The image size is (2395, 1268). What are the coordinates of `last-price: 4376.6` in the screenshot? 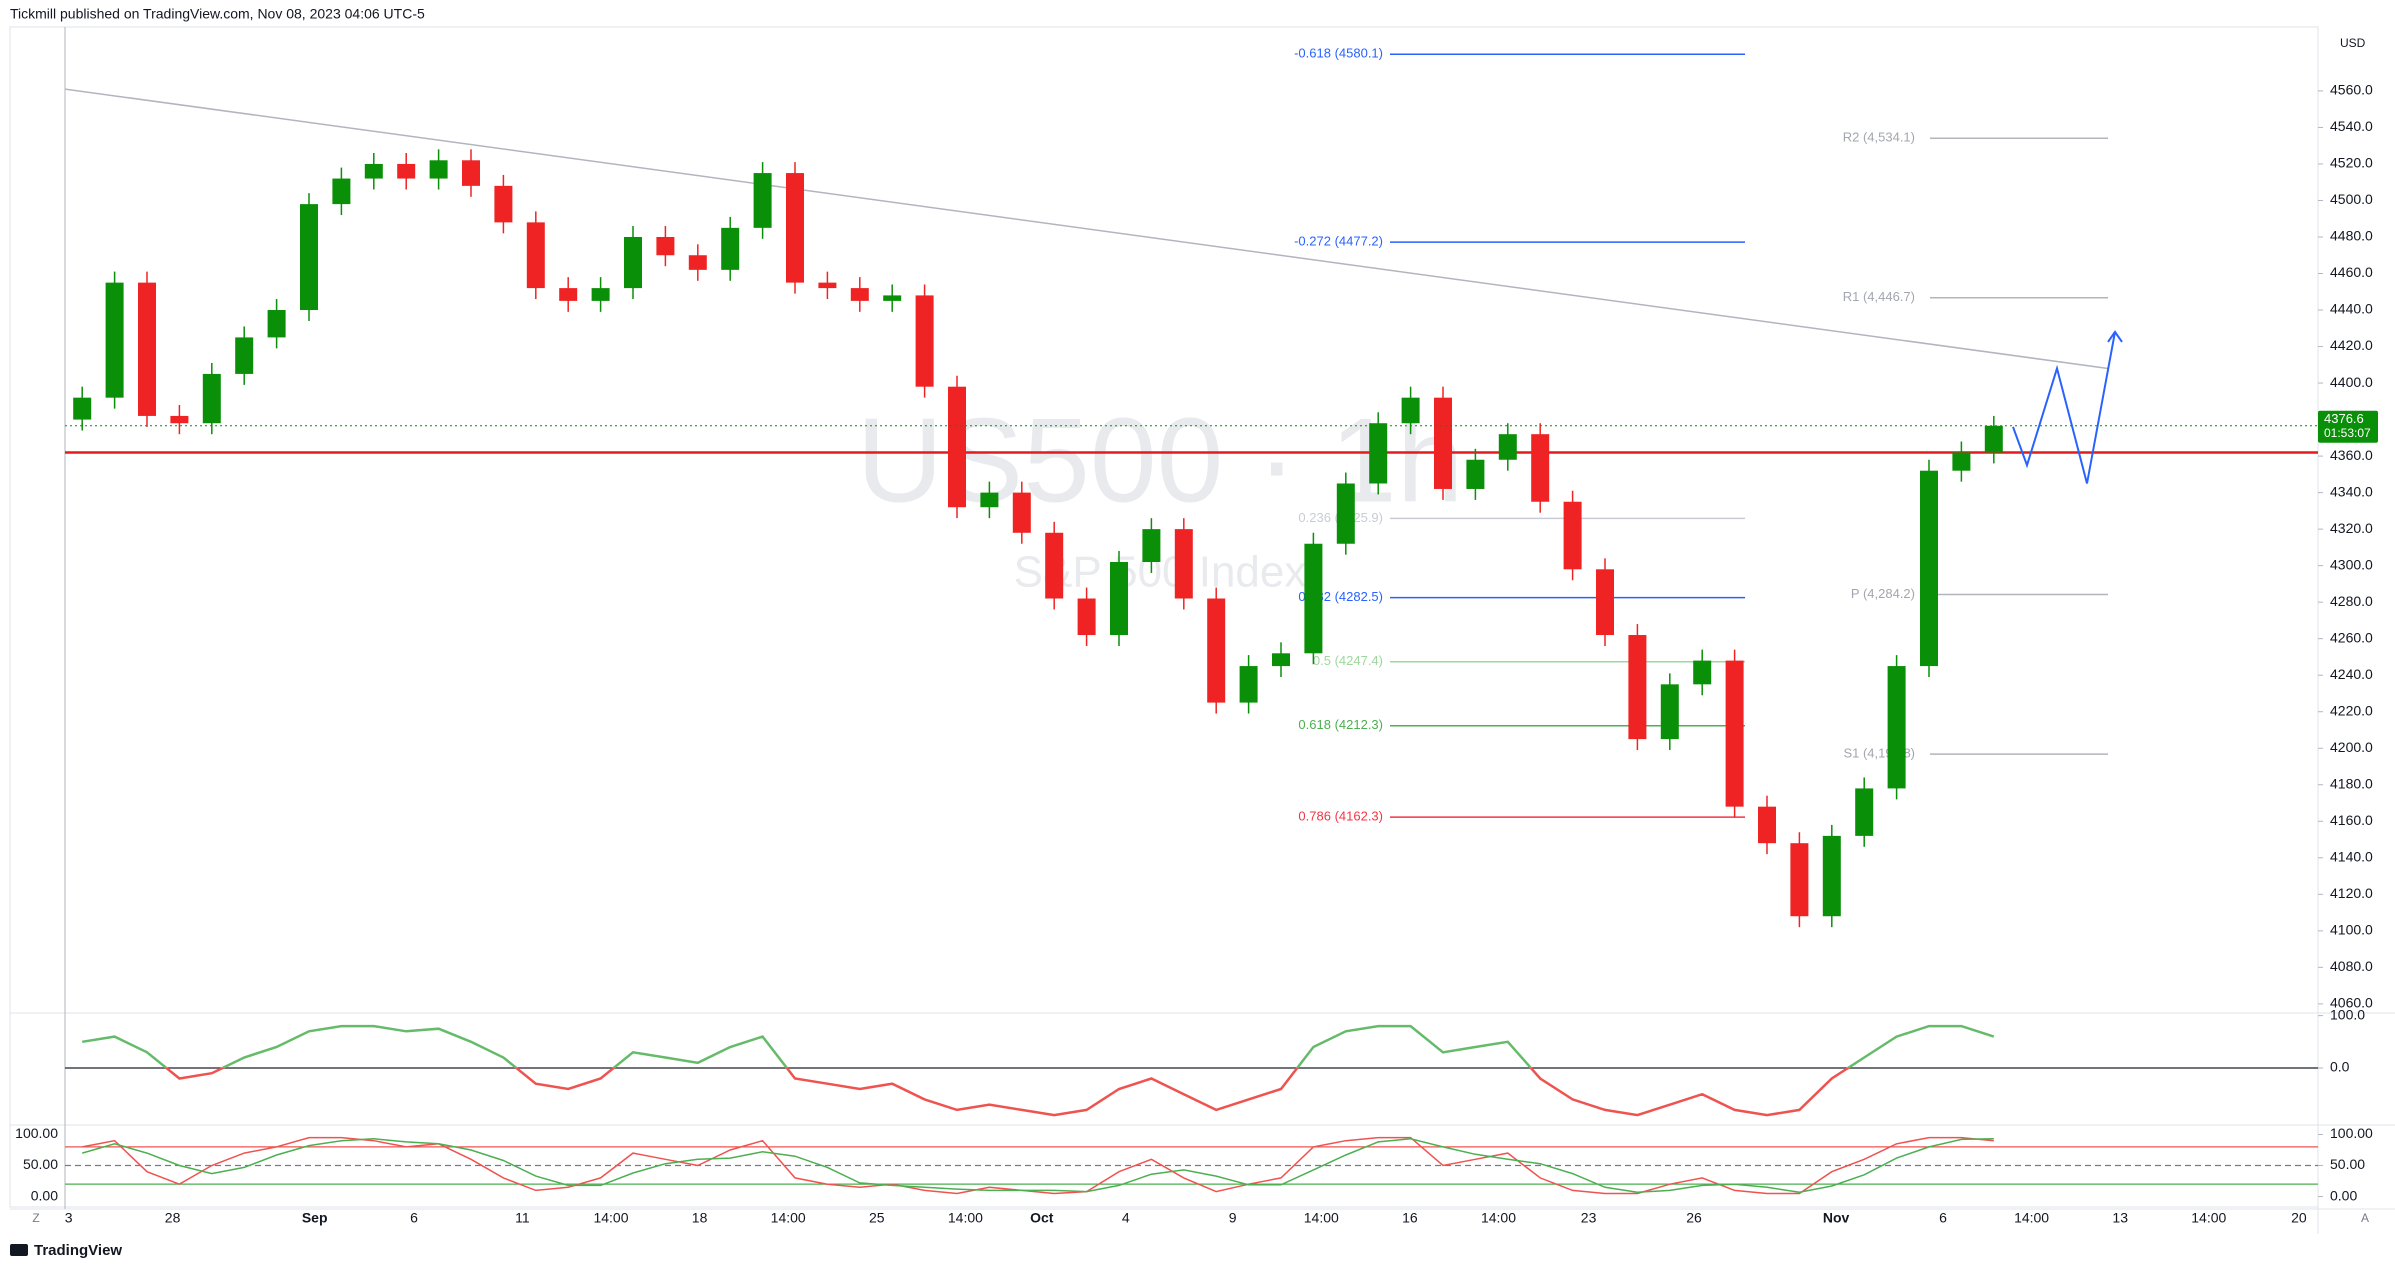 It's located at (2344, 418).